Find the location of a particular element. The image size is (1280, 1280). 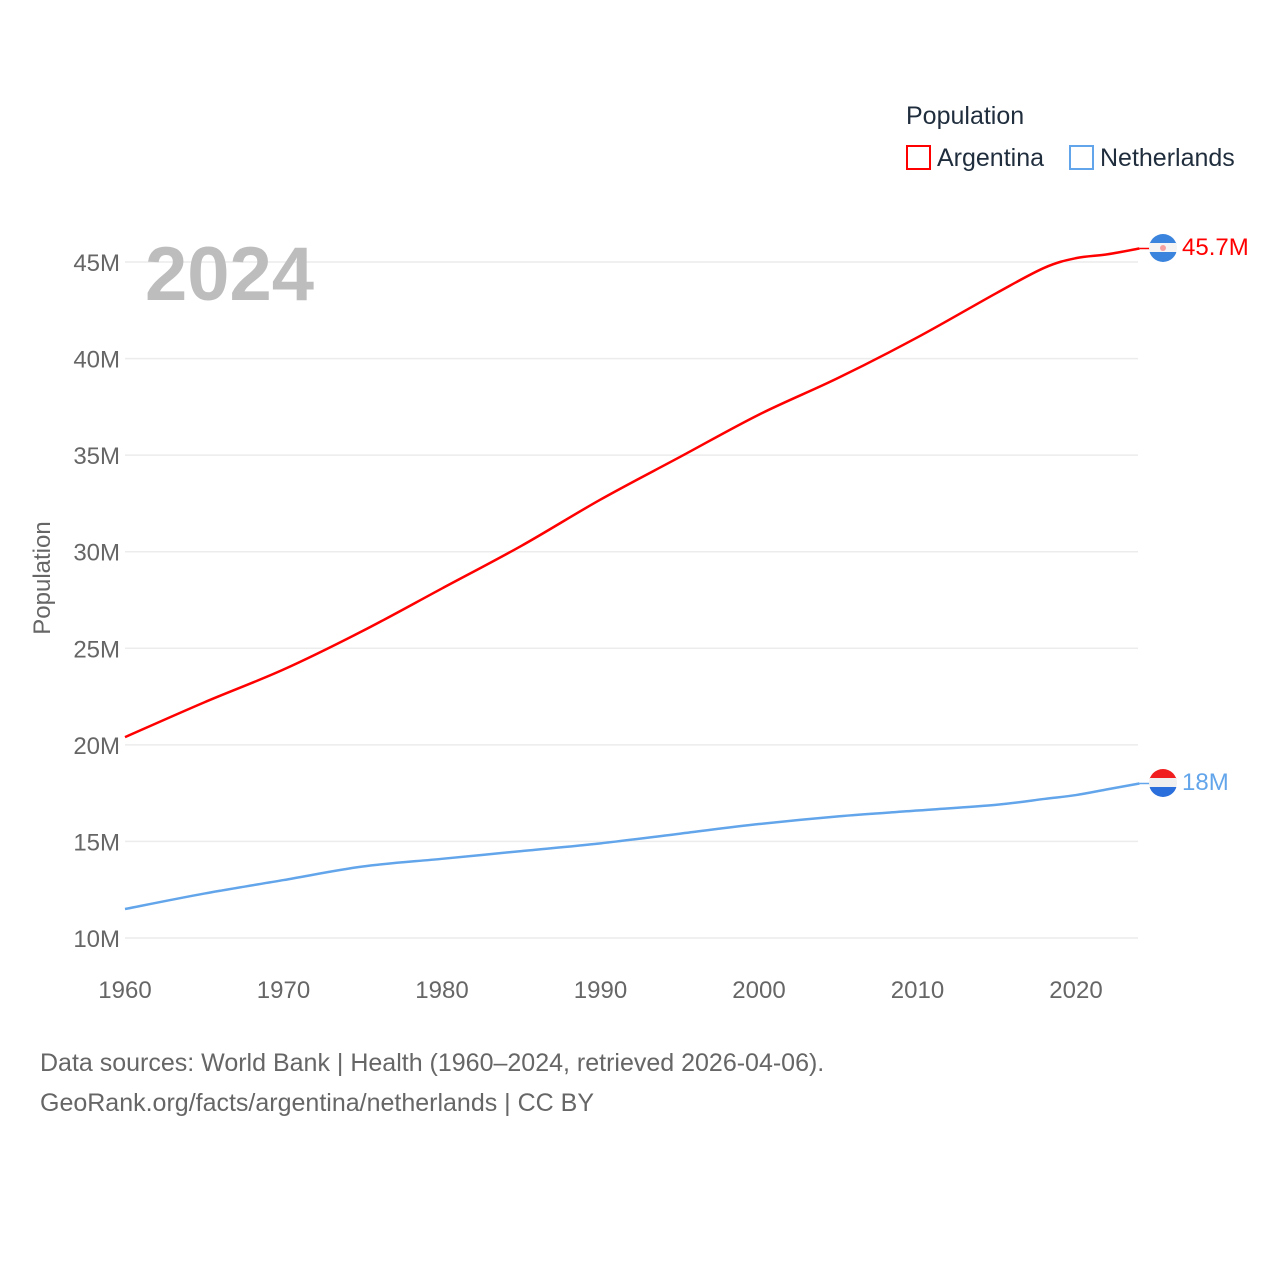

x-tick-label: 2000 is located at coordinates (758, 990).